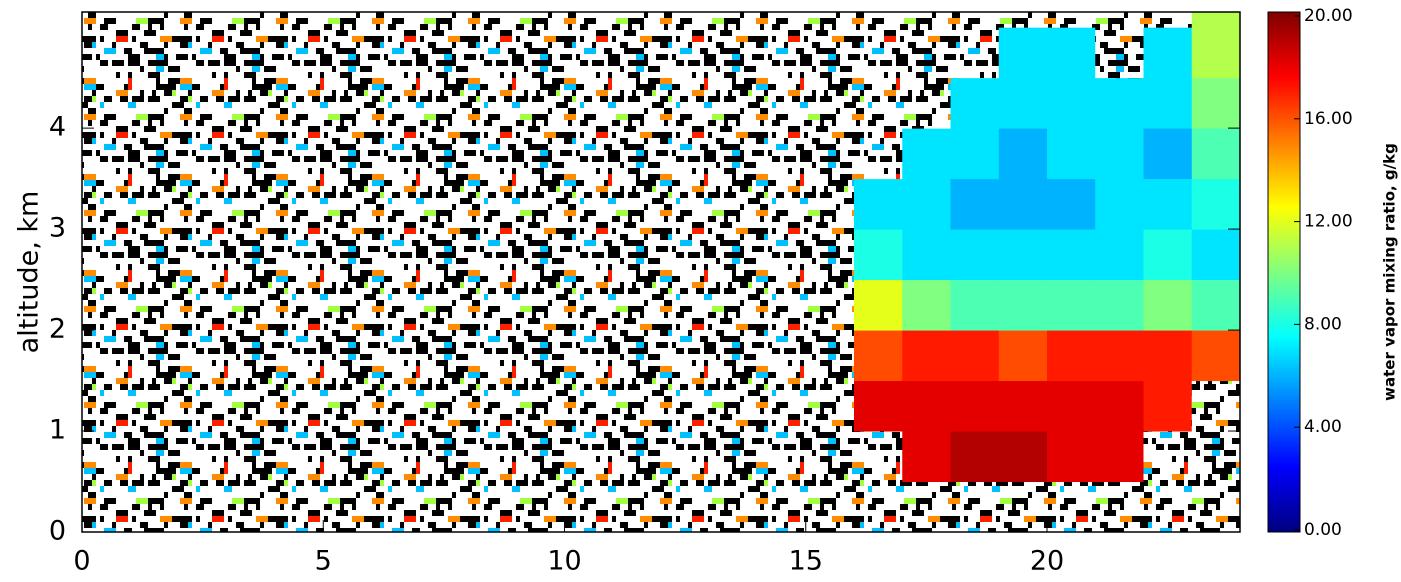  Describe the element at coordinates (806, 561) in the screenshot. I see `x-tick-label: 15` at that location.